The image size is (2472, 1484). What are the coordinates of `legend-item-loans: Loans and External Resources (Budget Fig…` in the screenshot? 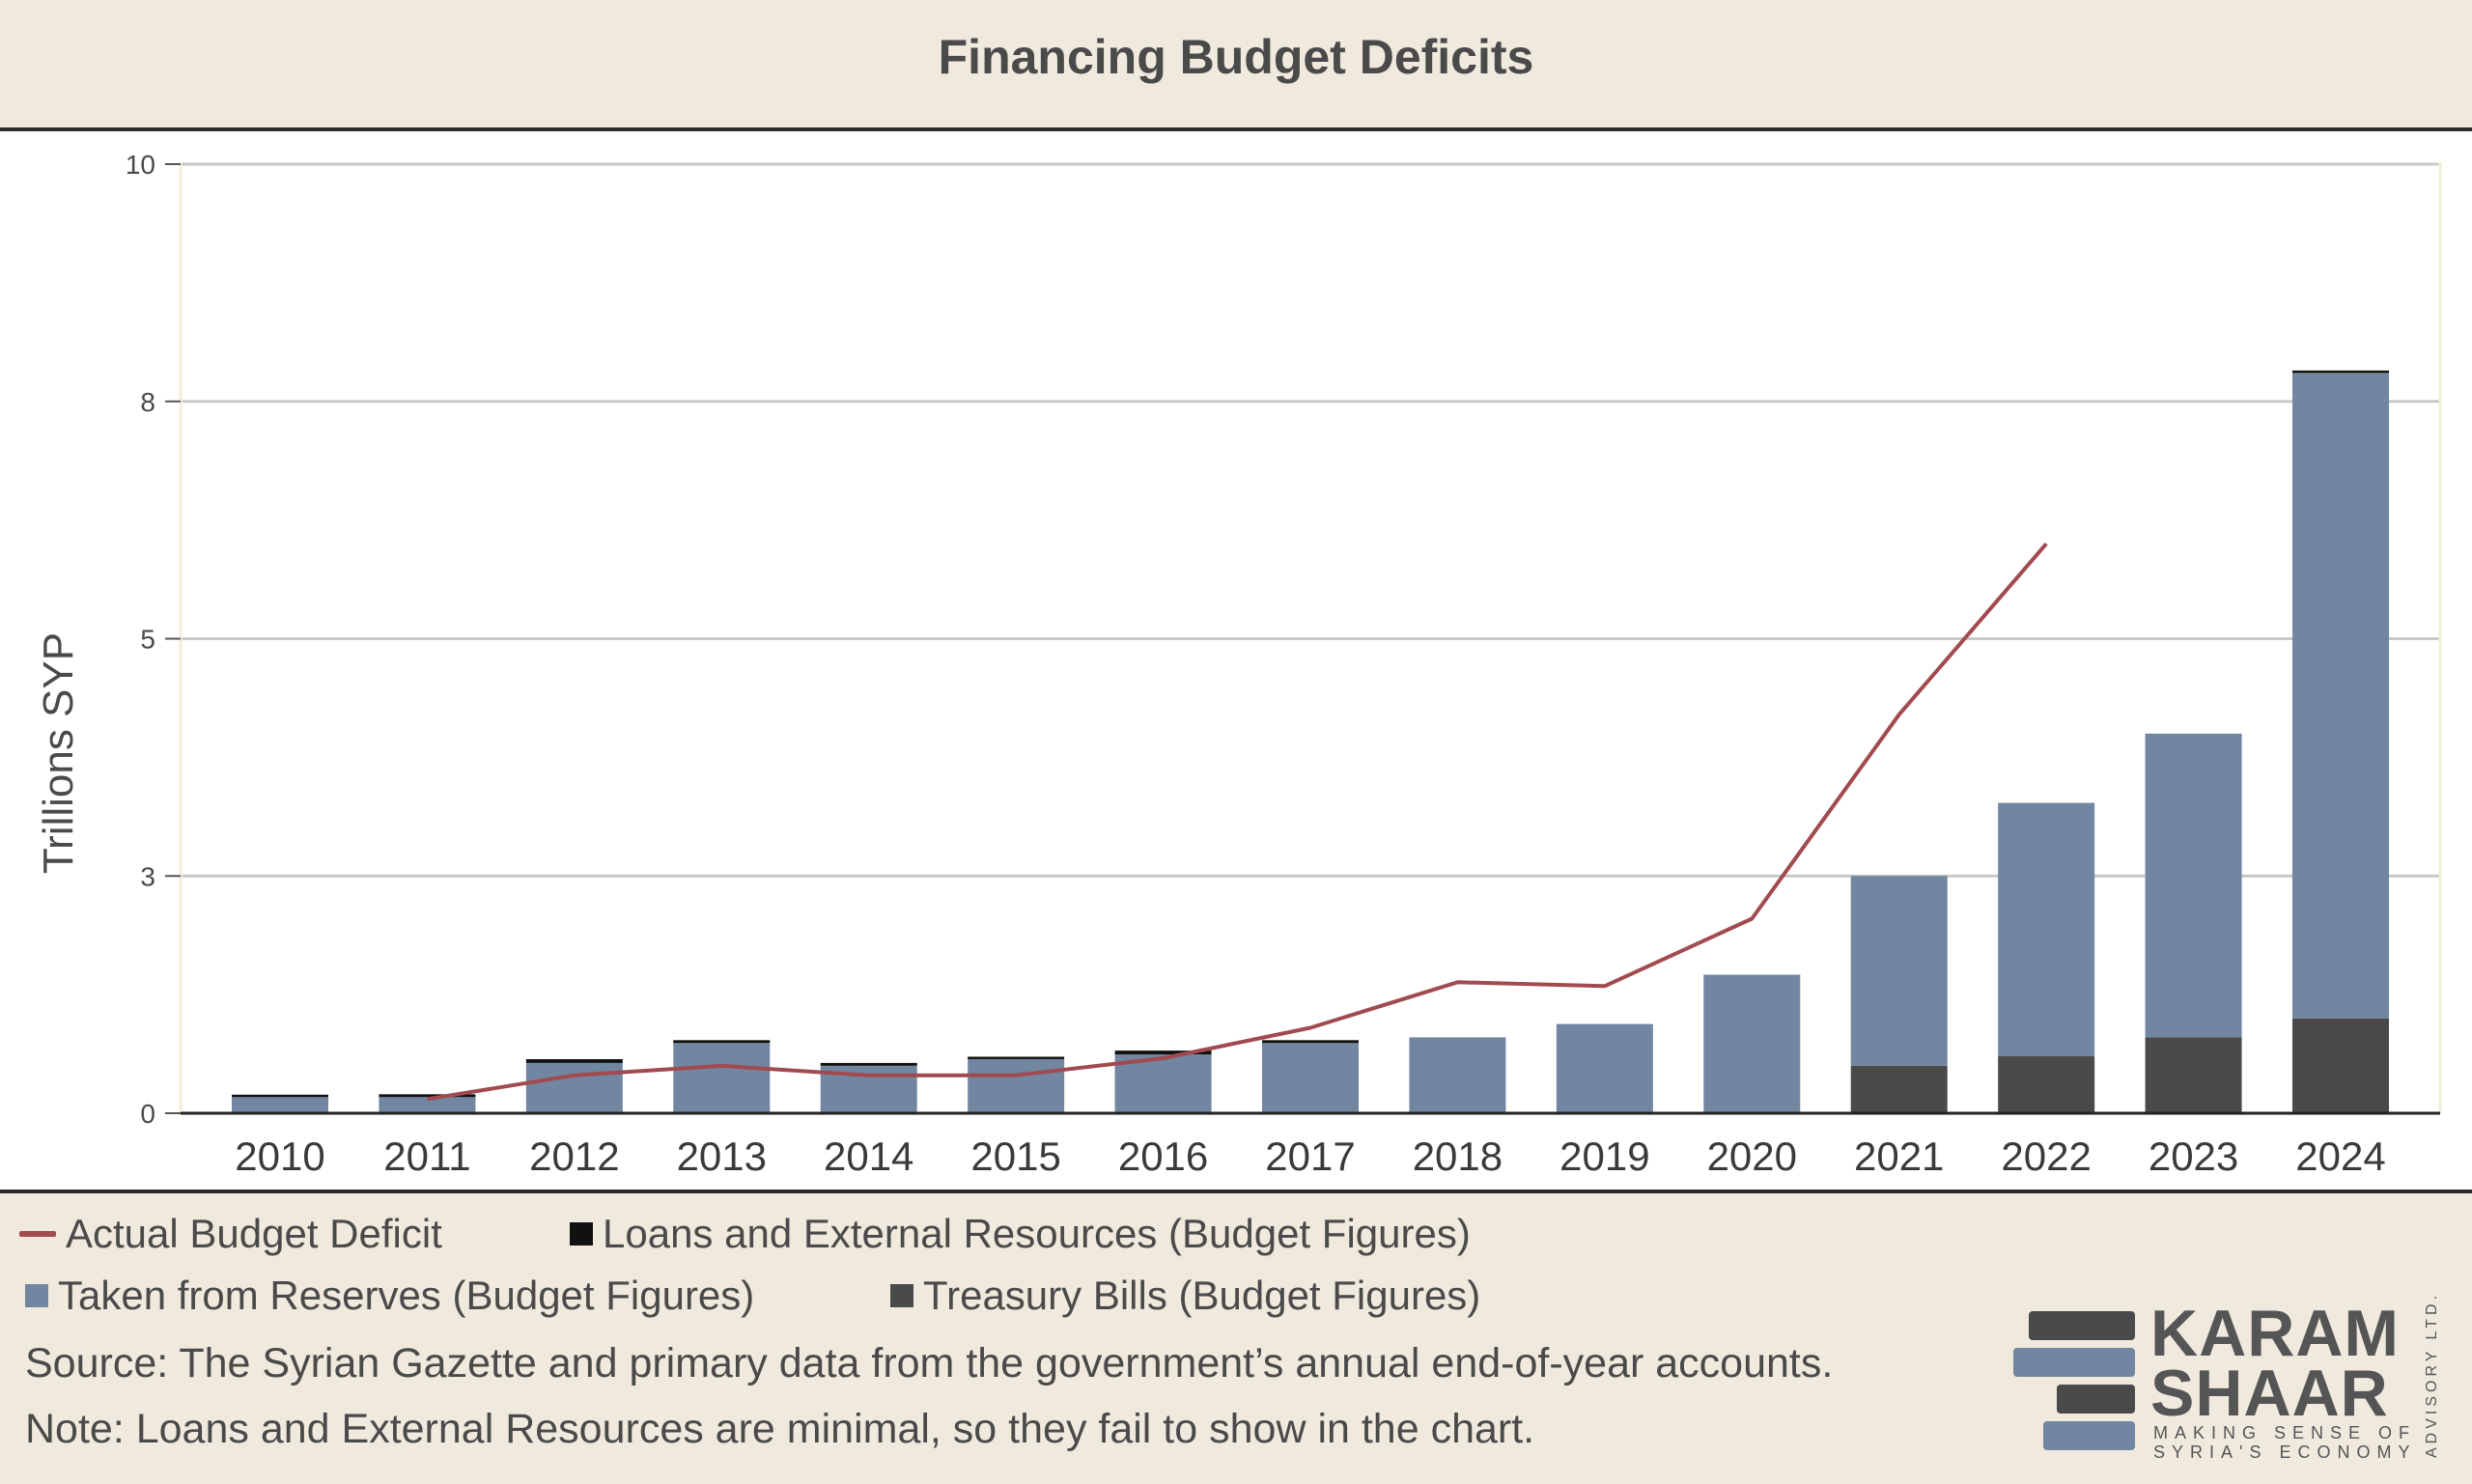 It's located at (1020, 1234).